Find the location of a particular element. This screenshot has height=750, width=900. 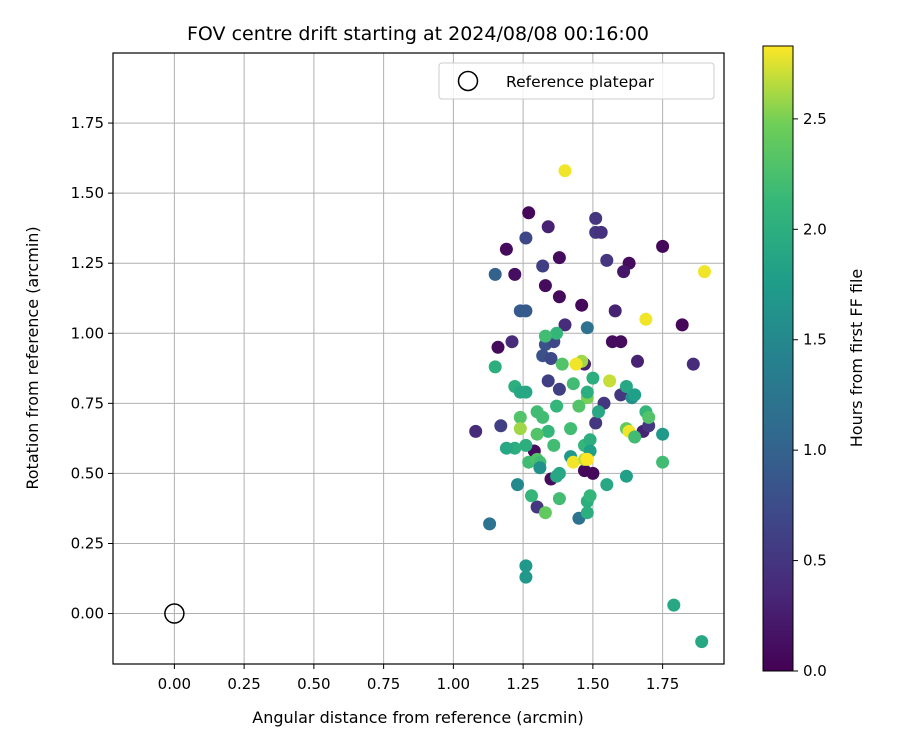

x-tick-label: 0.50 is located at coordinates (313, 684).